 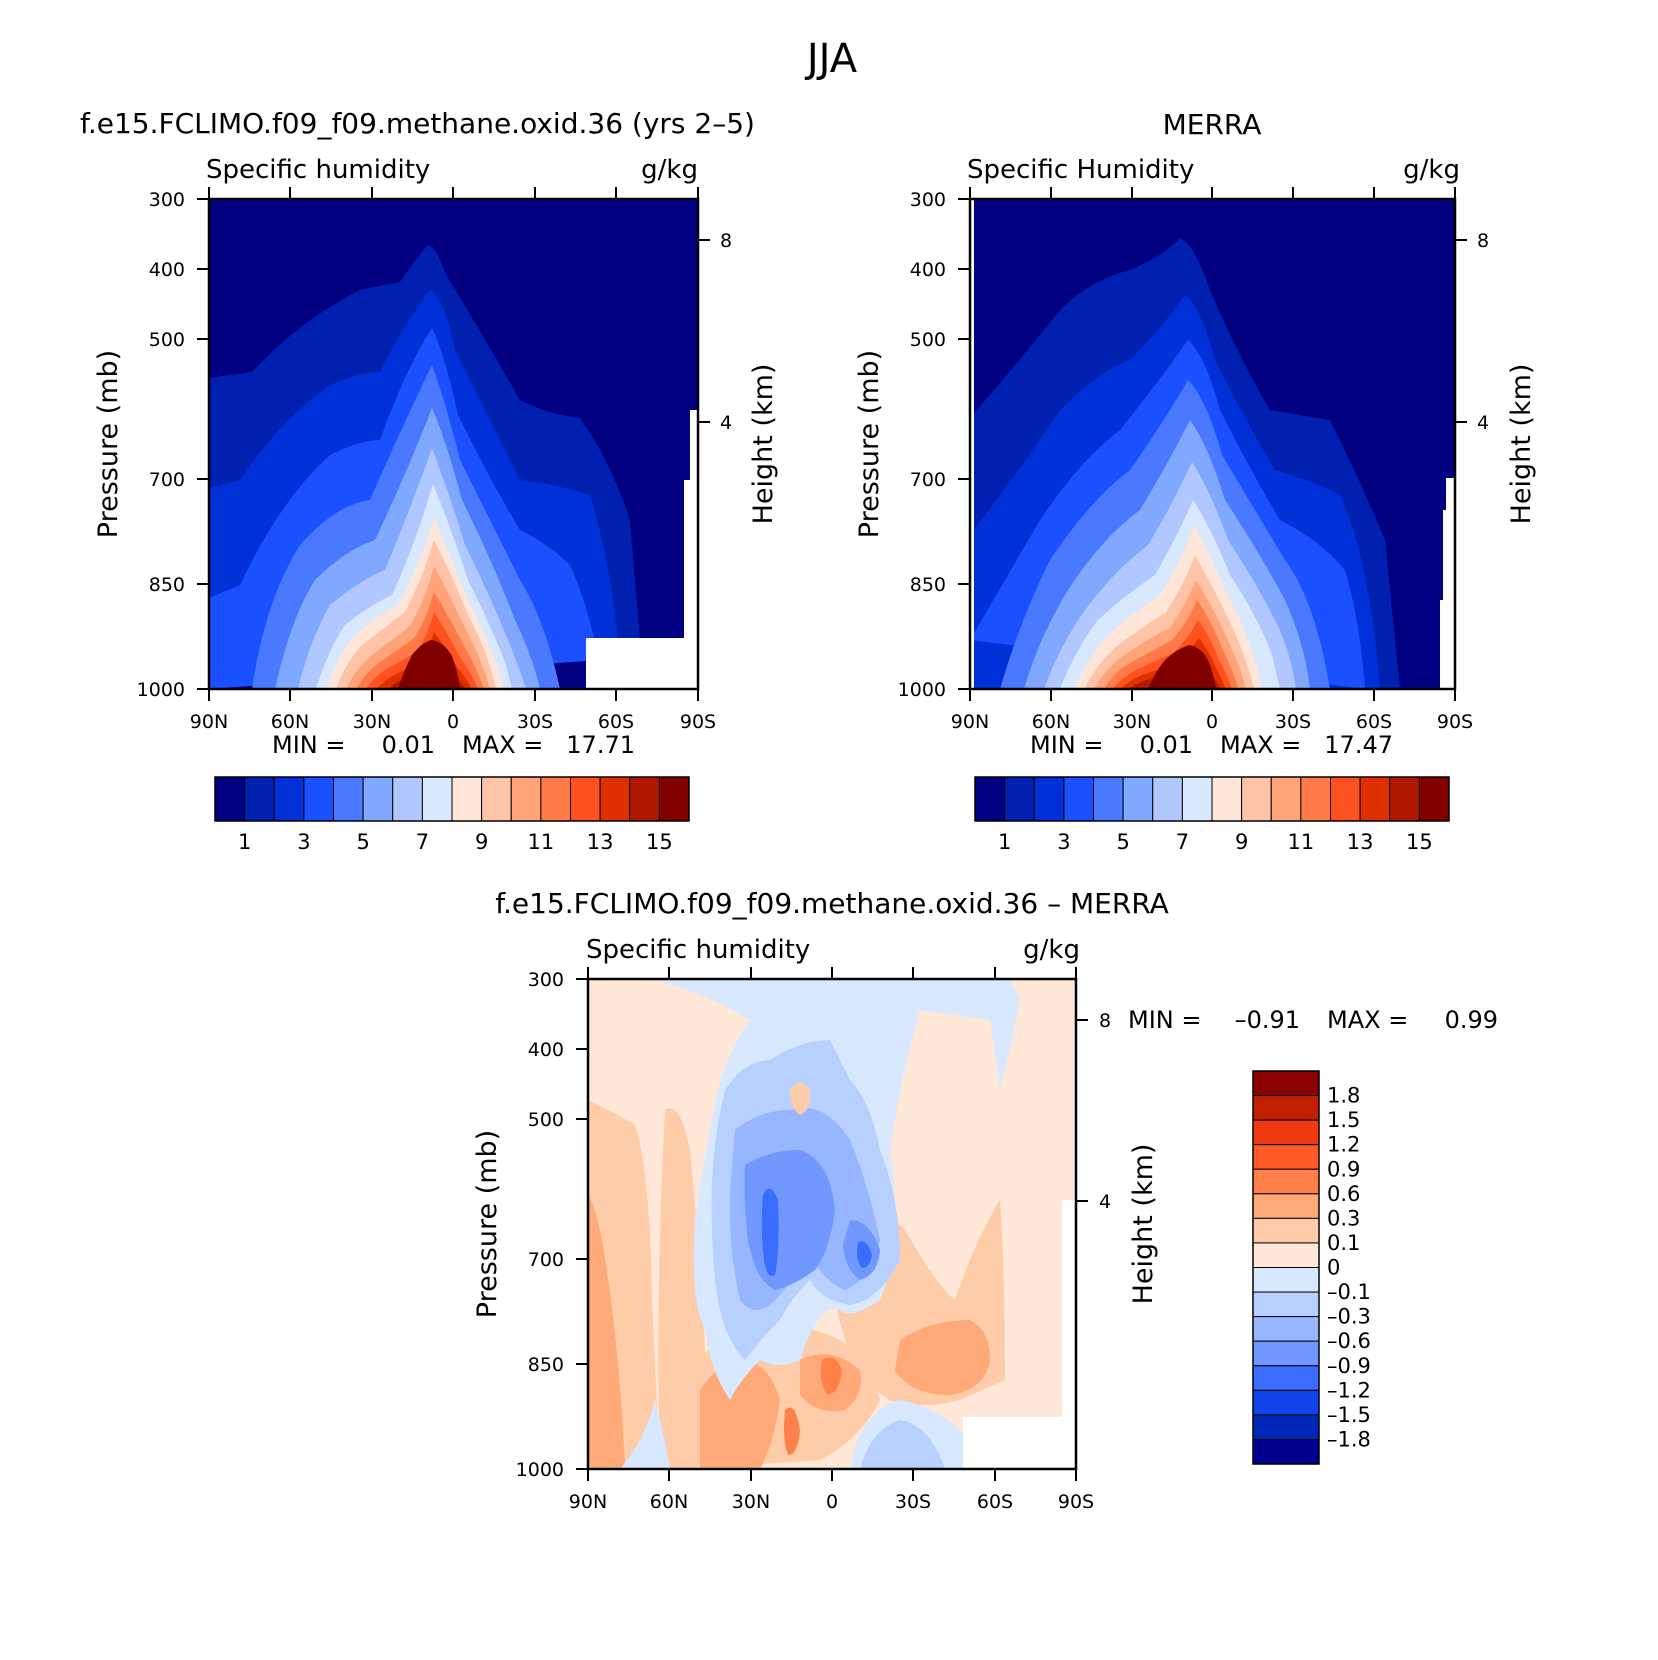 I want to click on x-tick-label: 60S, so click(x=1374, y=722).